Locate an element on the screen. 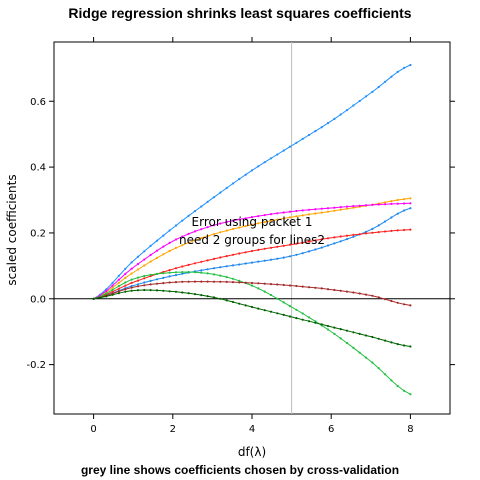  y-tick-label: 0.0 is located at coordinates (38, 299).